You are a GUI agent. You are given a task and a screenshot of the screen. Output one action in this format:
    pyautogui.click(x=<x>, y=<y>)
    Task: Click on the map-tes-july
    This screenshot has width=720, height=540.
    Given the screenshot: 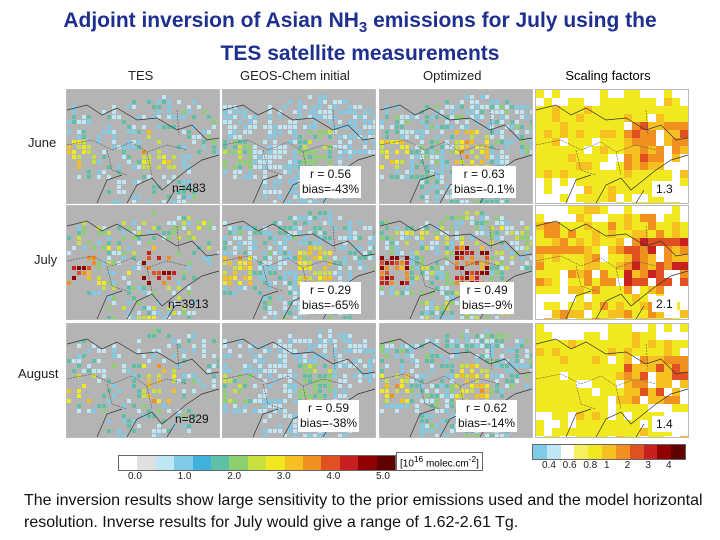 What is the action you would take?
    pyautogui.click(x=143, y=262)
    